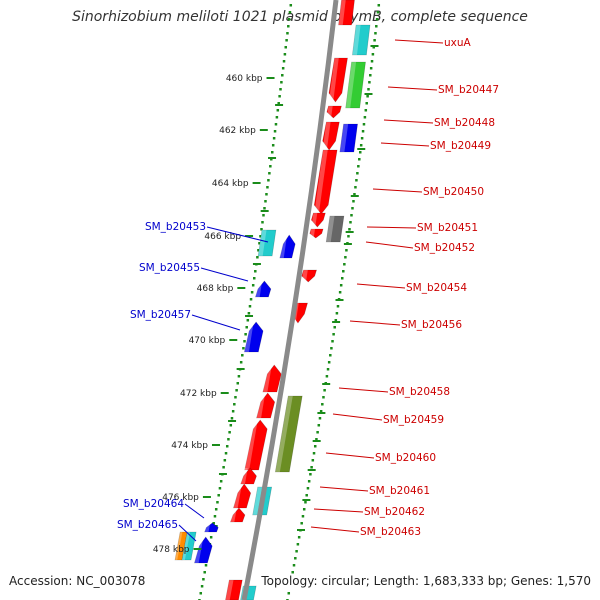 This screenshot has width=600, height=600. I want to click on gene-b20447-shade, so click(351, 85).